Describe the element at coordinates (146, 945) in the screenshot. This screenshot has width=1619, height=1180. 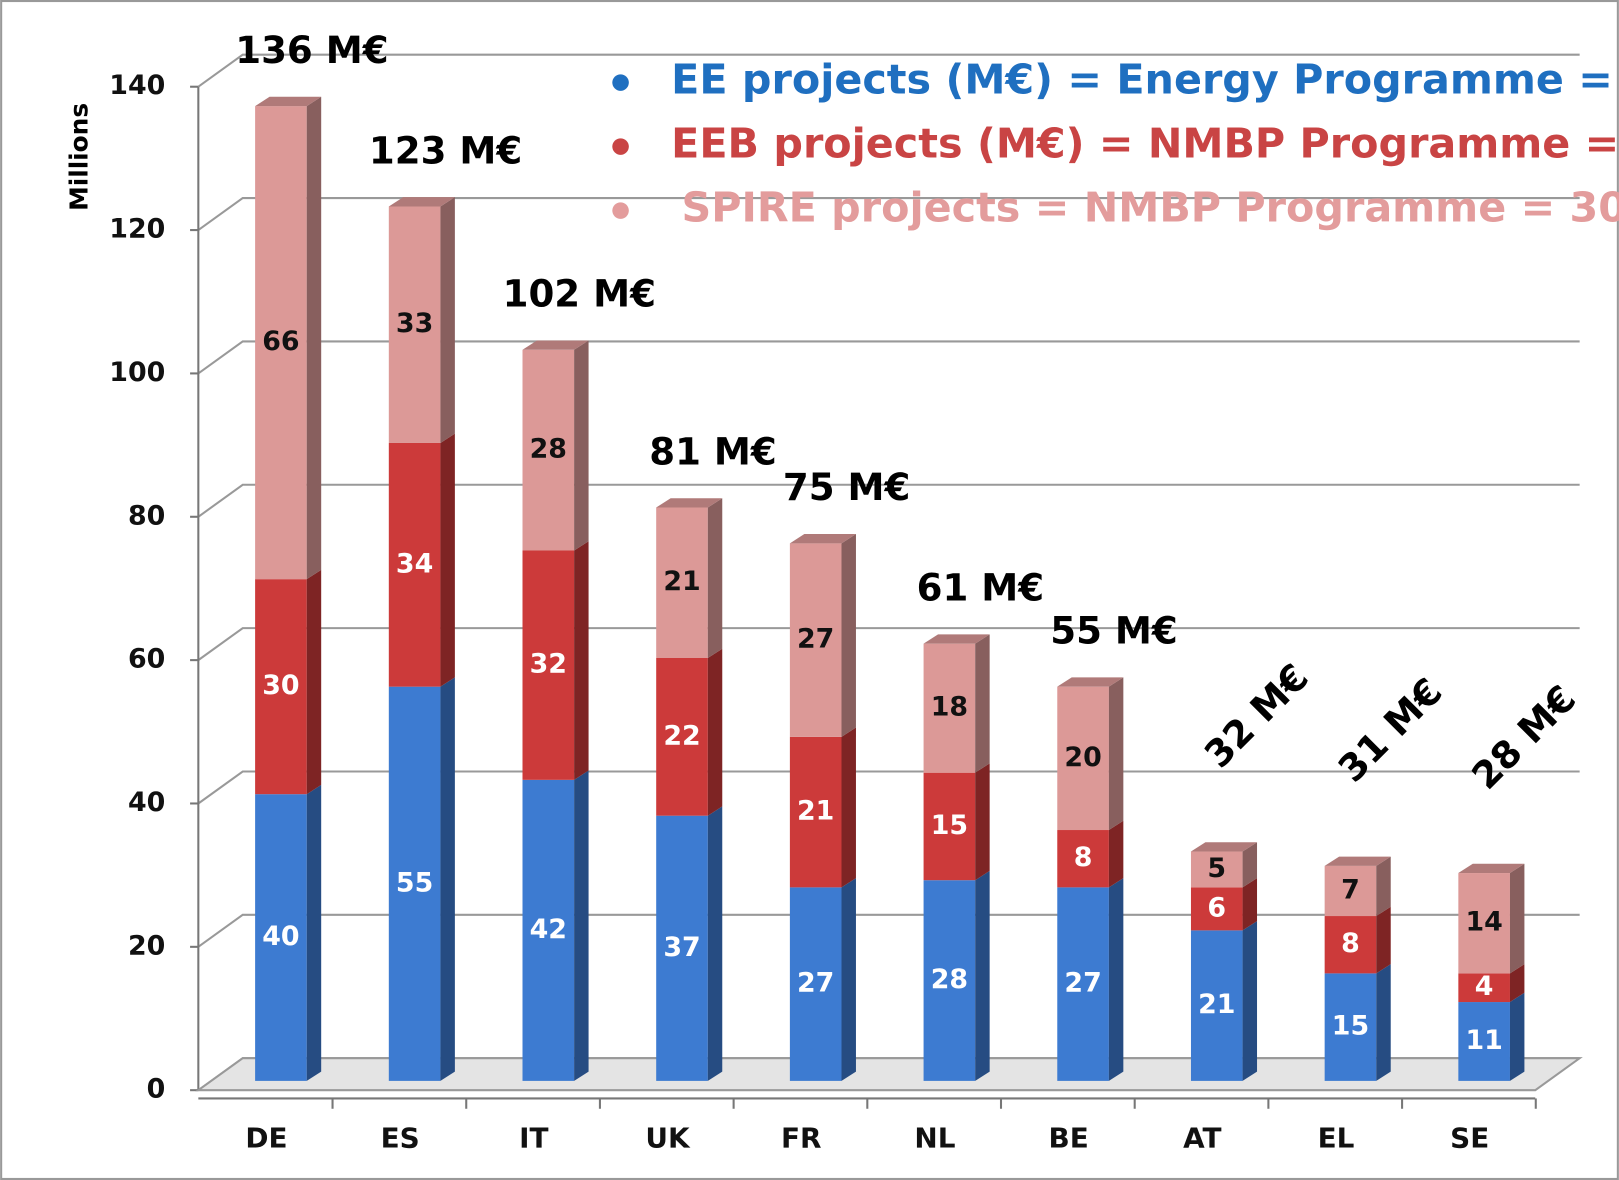
I see `y-tick-label: 20` at that location.